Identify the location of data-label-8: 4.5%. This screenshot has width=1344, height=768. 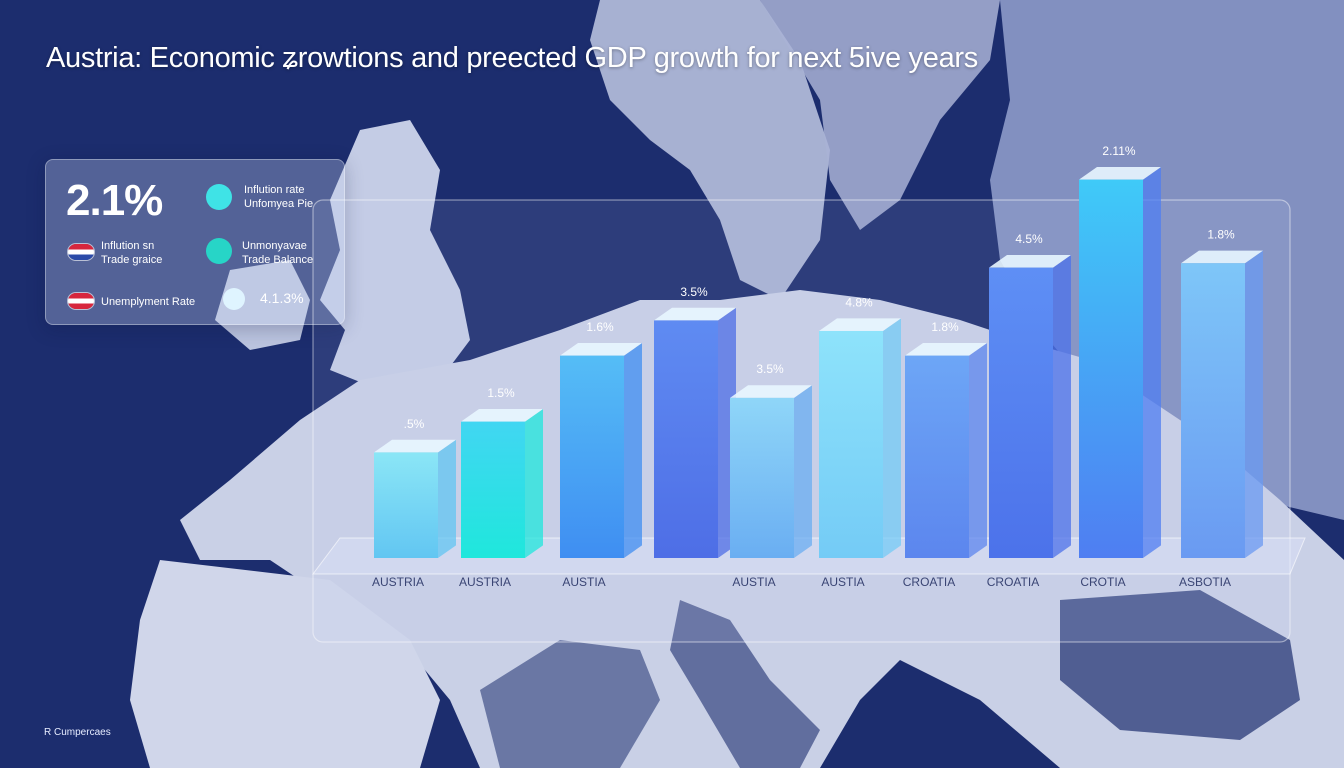
(1029, 239).